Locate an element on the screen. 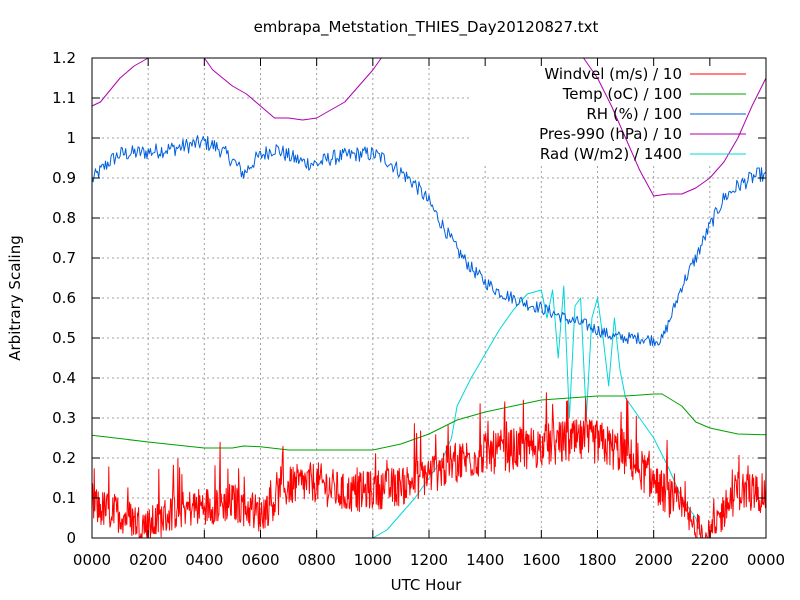 The width and height of the screenshot is (800, 600). y-tick-label: 0.5 is located at coordinates (64, 338).